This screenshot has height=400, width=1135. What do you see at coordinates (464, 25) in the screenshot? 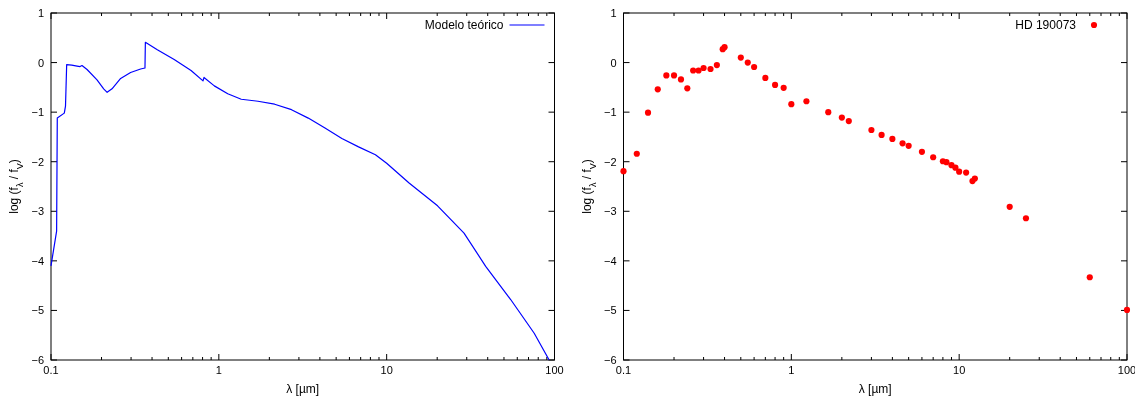
I see `legend-label: Modelo teórico` at bounding box center [464, 25].